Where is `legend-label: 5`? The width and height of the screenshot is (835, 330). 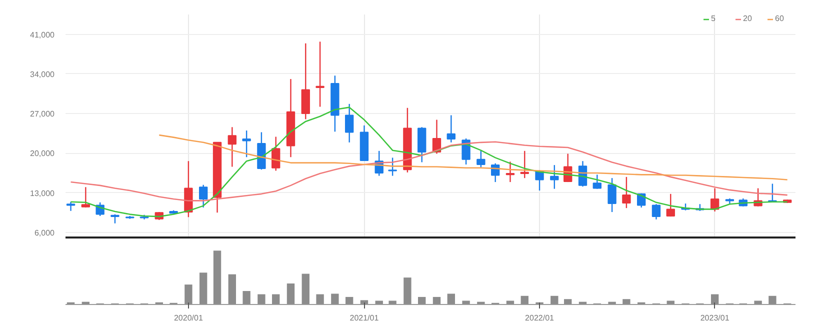 legend-label: 5 is located at coordinates (713, 18).